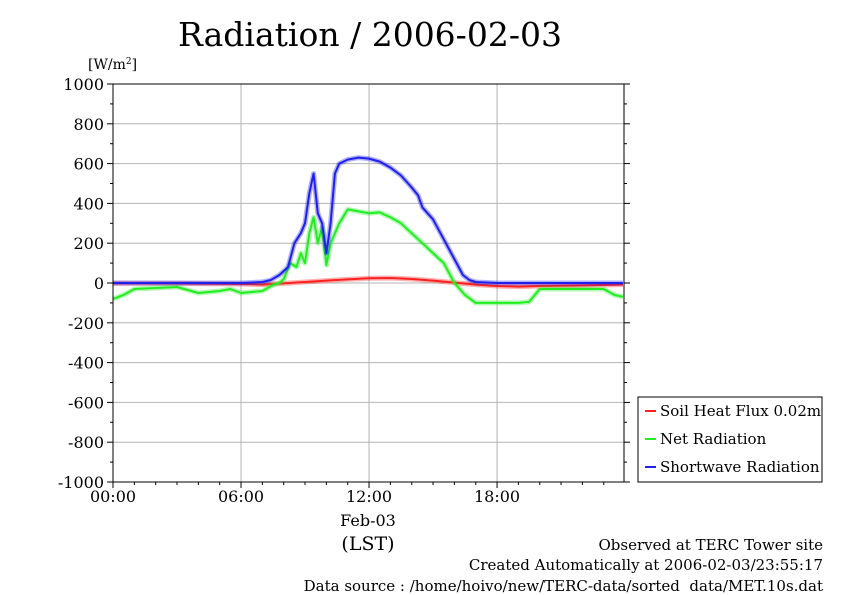  I want to click on chart-title: Radiation / 2006-02-03, so click(370, 34).